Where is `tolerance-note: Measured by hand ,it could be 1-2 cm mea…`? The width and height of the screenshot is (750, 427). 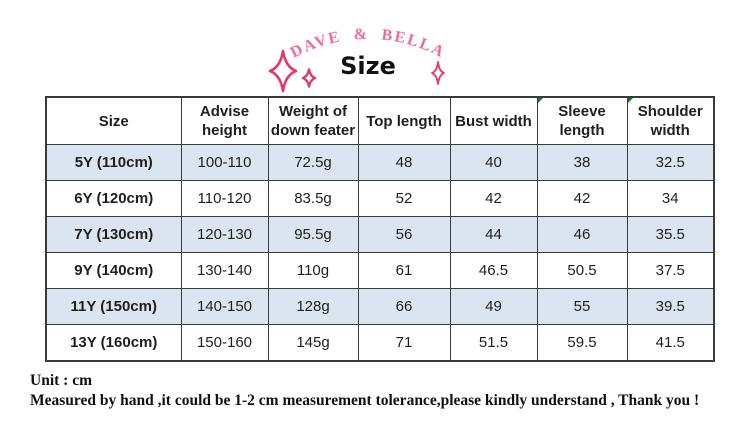 tolerance-note: Measured by hand ,it could be 1-2 cm mea… is located at coordinates (365, 400).